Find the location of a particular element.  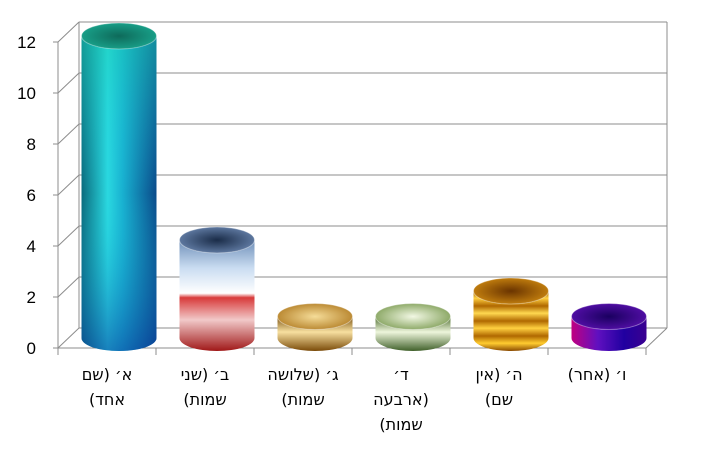

y-tick-label: 10 is located at coordinates (26, 93).